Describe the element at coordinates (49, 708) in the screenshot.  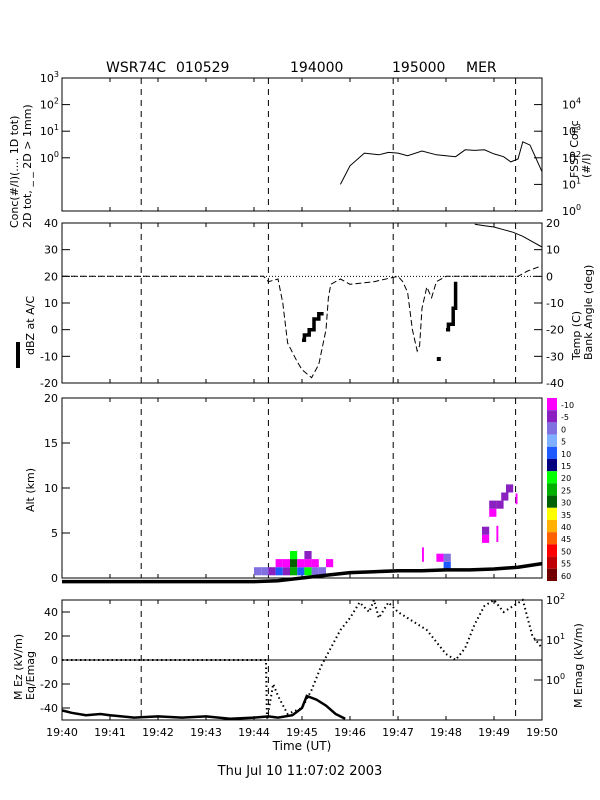
I see `efield-left-tick-label: -40` at that location.